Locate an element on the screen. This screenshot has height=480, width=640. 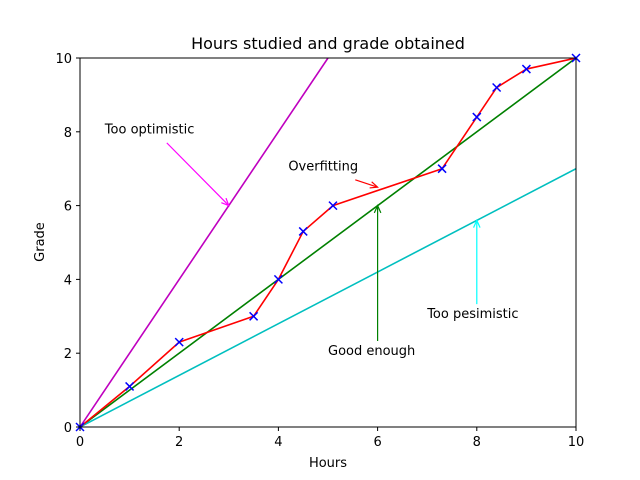
annotation-overfitting: Overfitting is located at coordinates (323, 167).